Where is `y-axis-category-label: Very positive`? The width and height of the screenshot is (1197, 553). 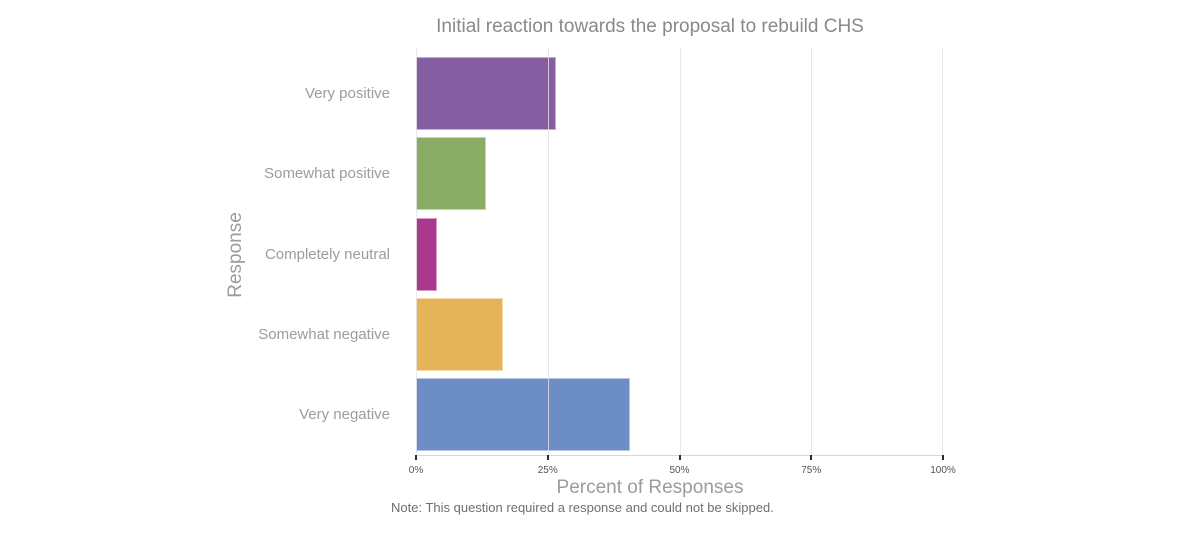 y-axis-category-label: Very positive is located at coordinates (347, 93).